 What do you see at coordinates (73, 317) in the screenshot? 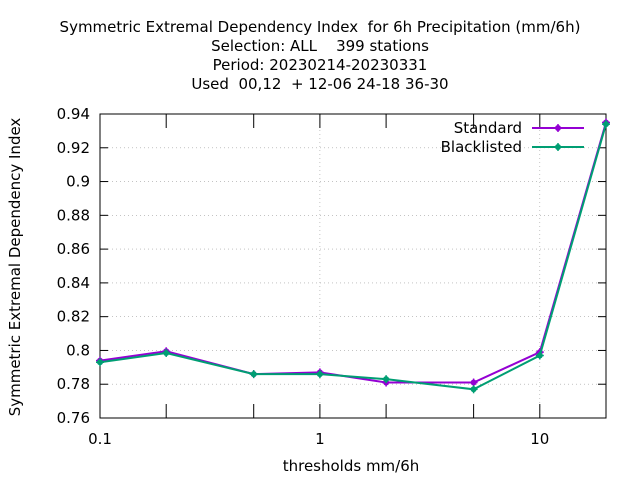
I see `y-tick-label: 0.82` at bounding box center [73, 317].